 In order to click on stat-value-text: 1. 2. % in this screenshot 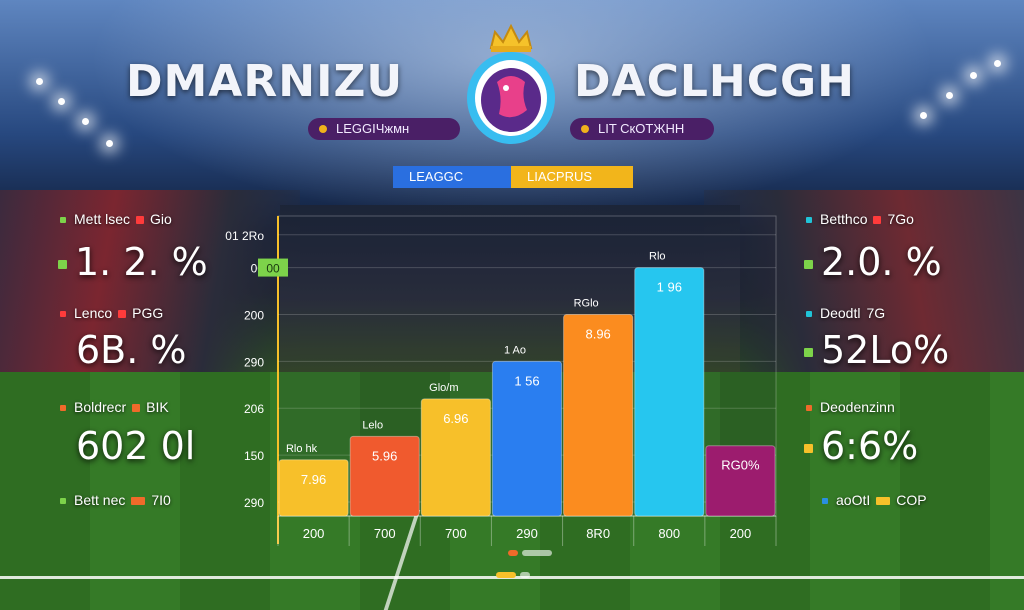, I will do `click(141, 262)`.